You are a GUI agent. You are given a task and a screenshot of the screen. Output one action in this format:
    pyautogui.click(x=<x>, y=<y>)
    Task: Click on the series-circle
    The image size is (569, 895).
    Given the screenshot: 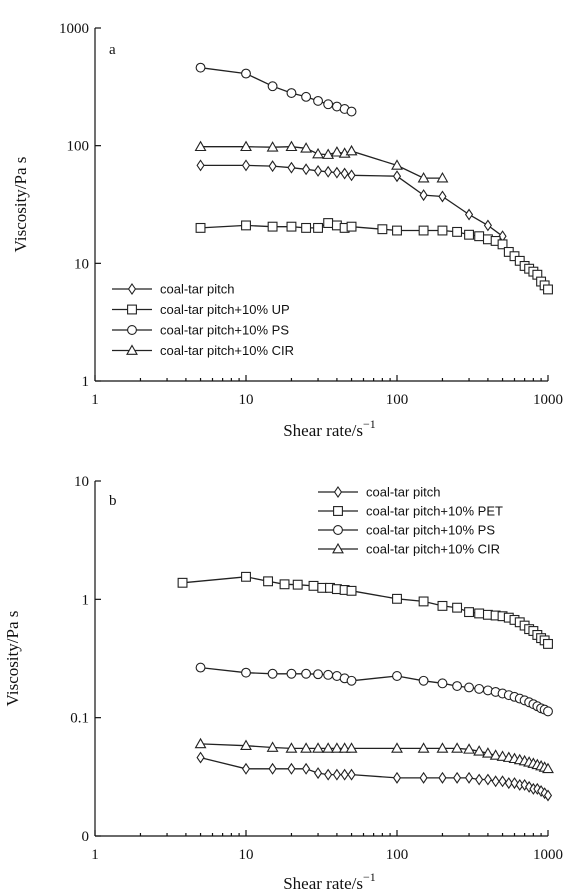 What is the action you would take?
    pyautogui.click(x=374, y=689)
    